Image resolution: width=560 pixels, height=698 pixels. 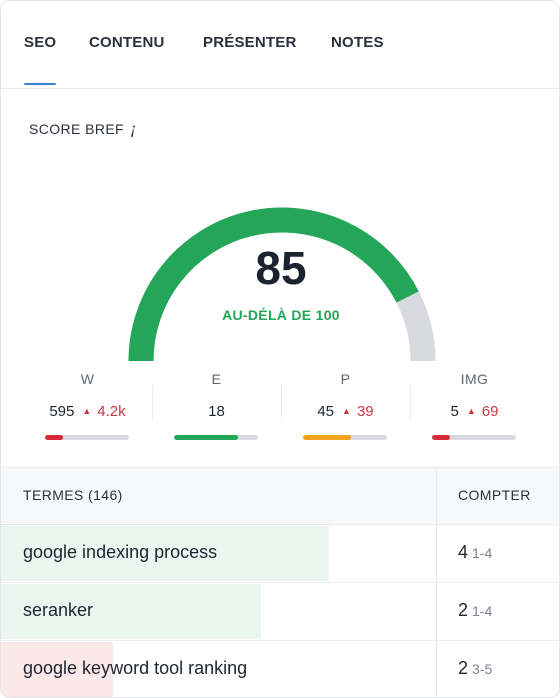 I want to click on terms-table-header: TERMES (146) COMPTER, so click(x=280, y=496).